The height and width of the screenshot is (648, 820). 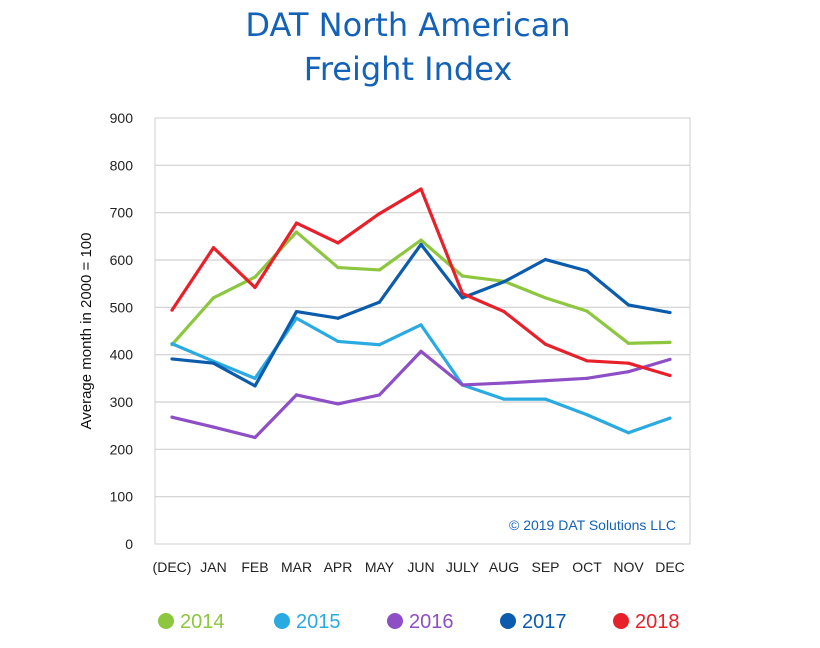 What do you see at coordinates (504, 567) in the screenshot?
I see `x-tick-label: AUG` at bounding box center [504, 567].